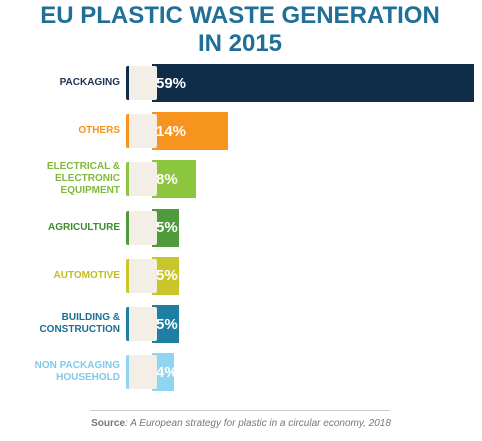 The width and height of the screenshot is (482, 441). Describe the element at coordinates (89, 82) in the screenshot. I see `category-label: PACKAGING` at that location.